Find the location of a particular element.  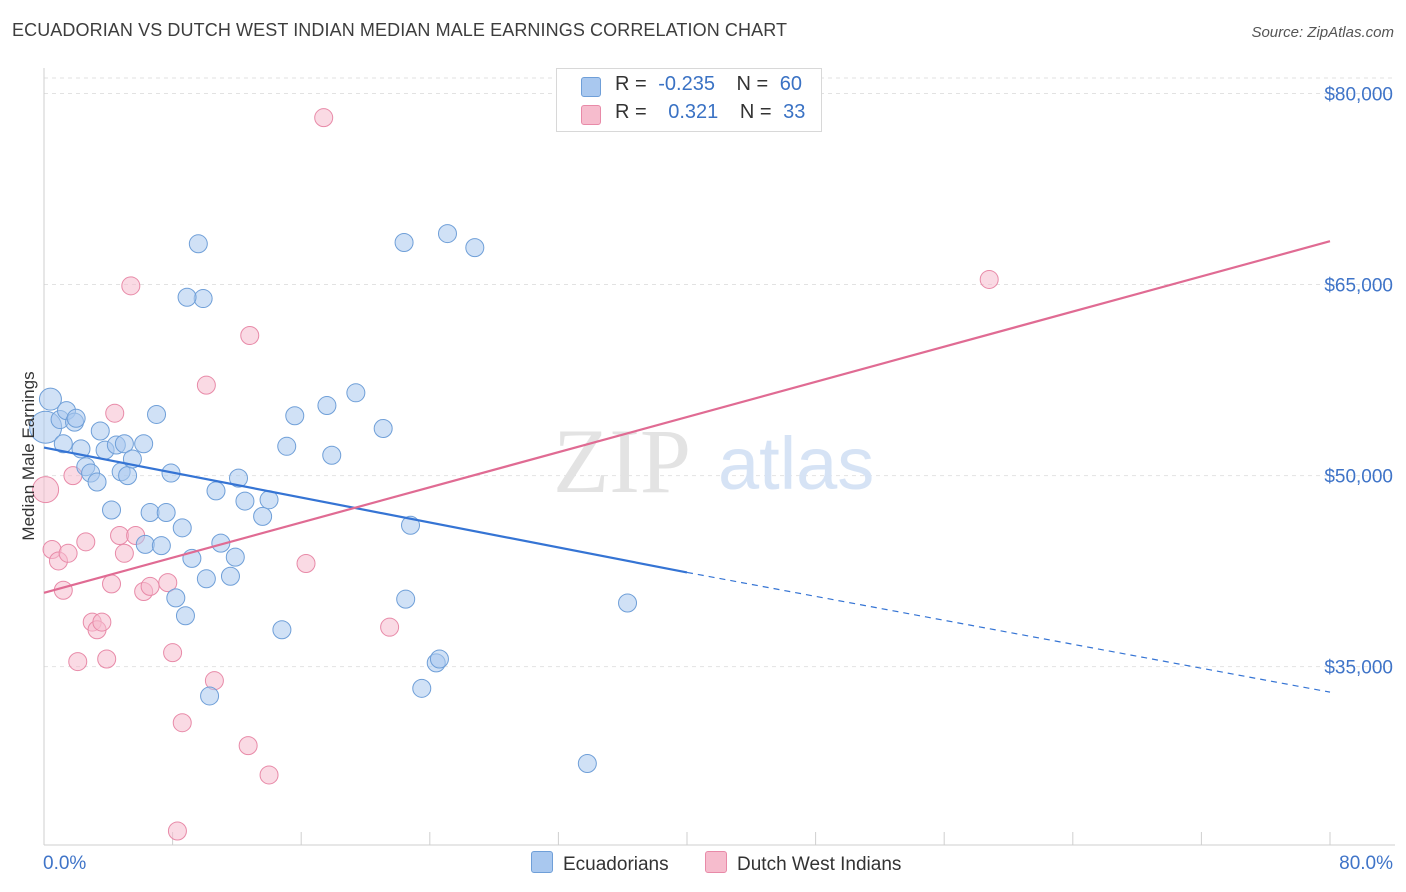

y-tick-label: $80,000 is located at coordinates (1358, 94).